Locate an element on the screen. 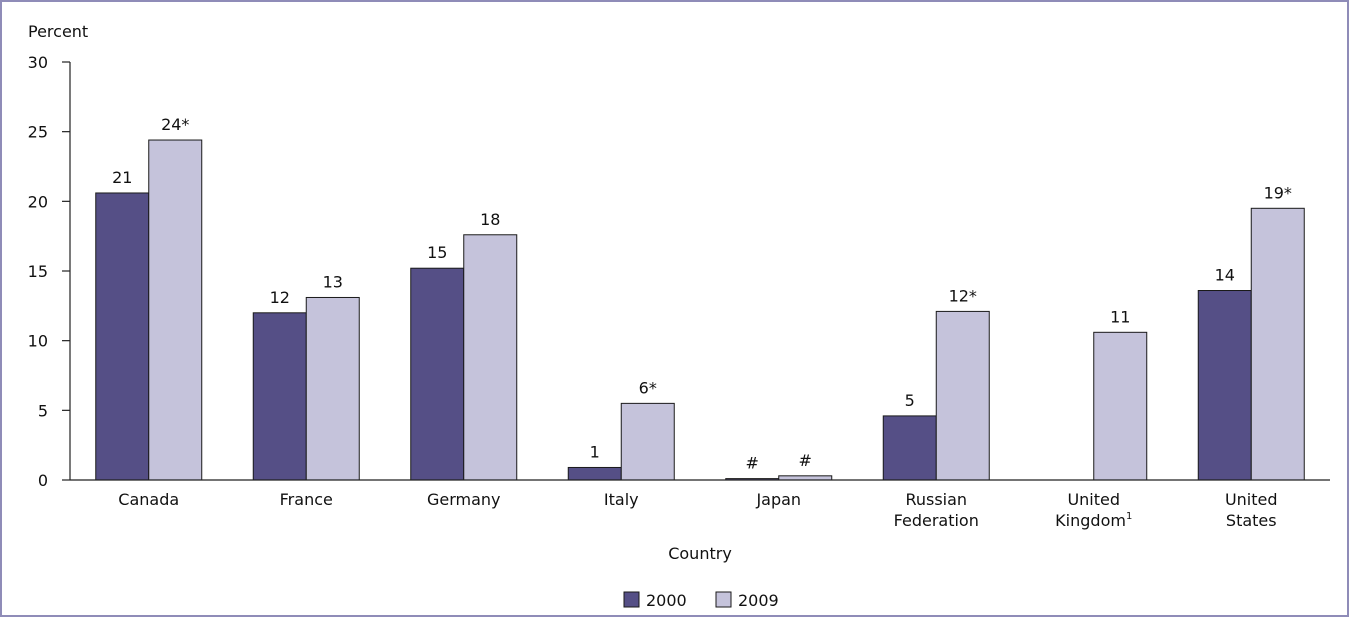  x-axis-label: Country is located at coordinates (700, 553).